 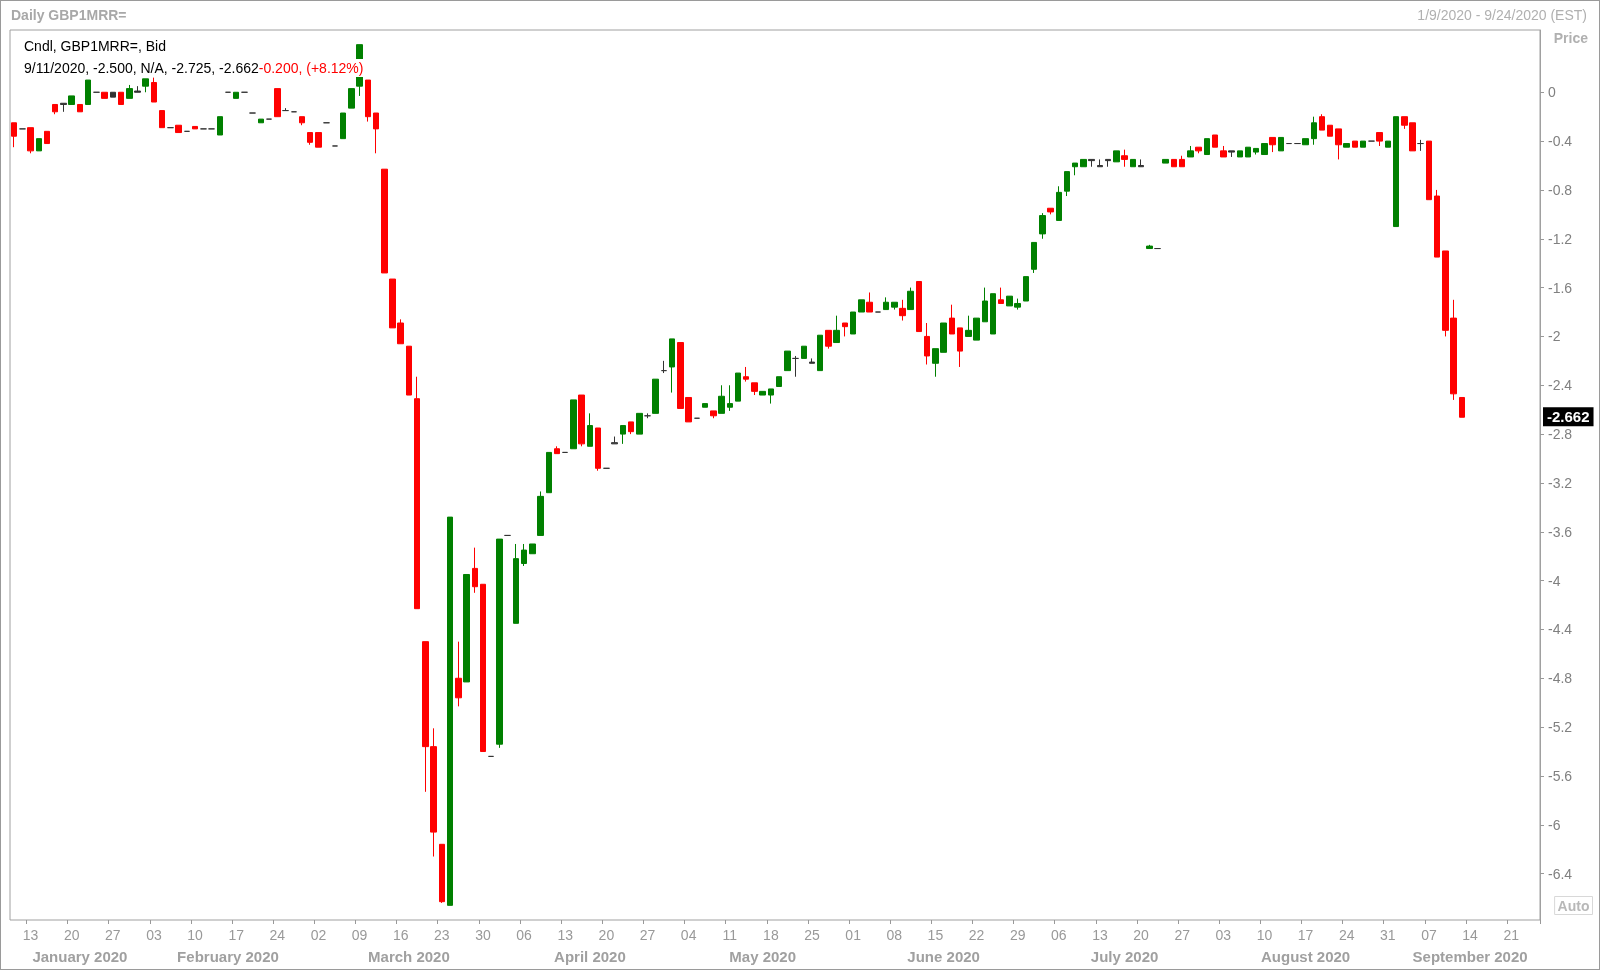 I want to click on text: June 2020, so click(x=943, y=956).